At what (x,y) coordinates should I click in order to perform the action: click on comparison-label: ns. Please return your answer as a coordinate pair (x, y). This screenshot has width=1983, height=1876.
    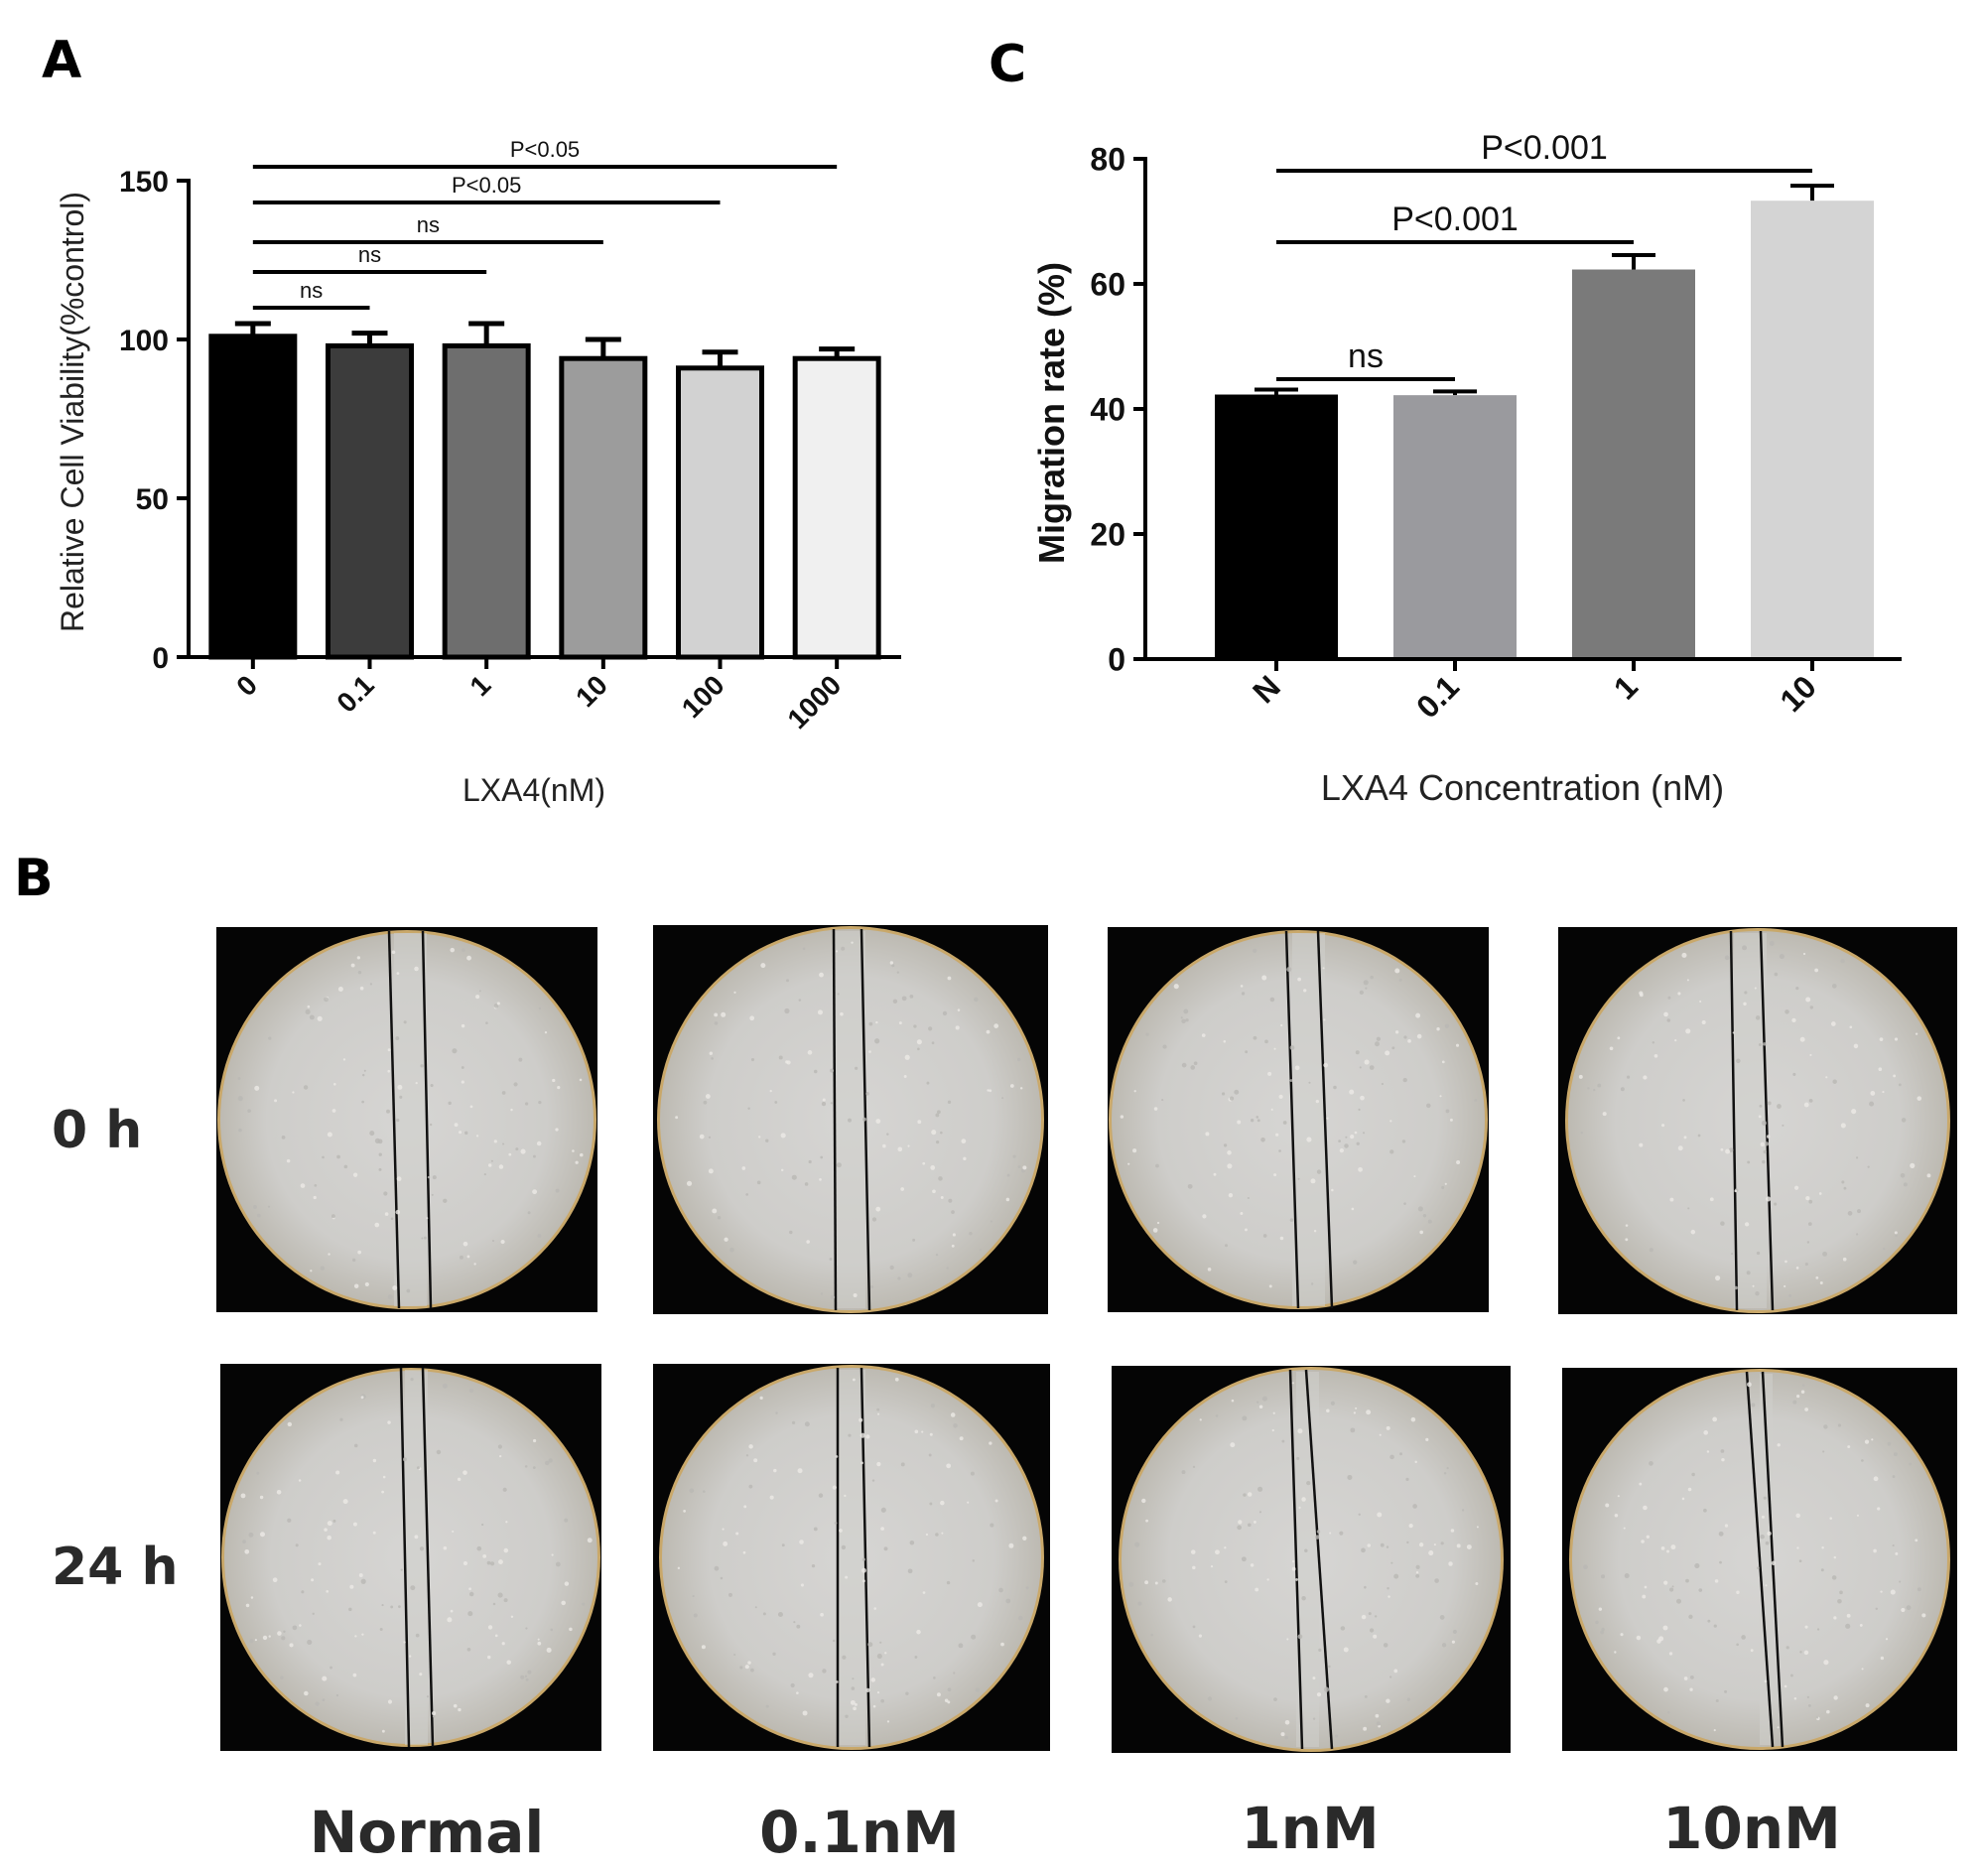
    Looking at the image, I should click on (1366, 356).